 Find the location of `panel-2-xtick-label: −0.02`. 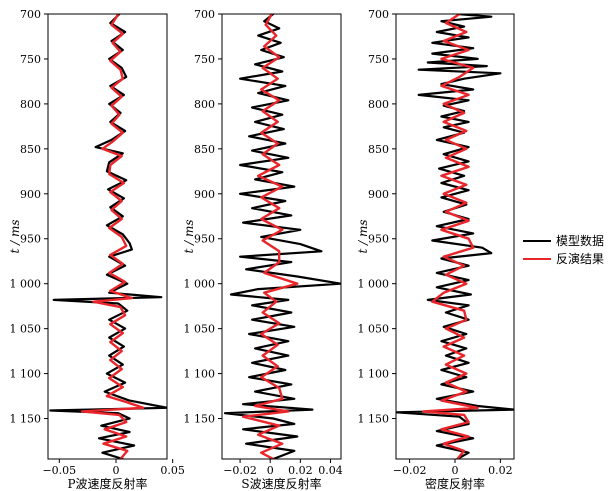

panel-2-xtick-label: −0.02 is located at coordinates (240, 470).